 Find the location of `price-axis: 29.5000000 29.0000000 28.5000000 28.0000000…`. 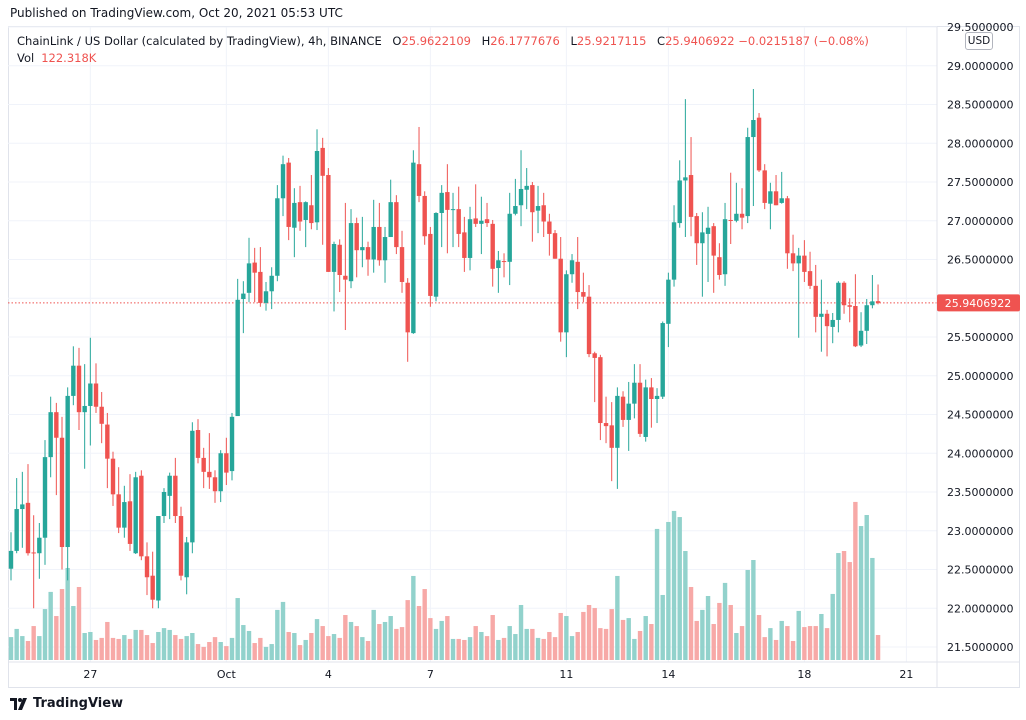

price-axis: 29.5000000 29.0000000 28.5000000 28.0000000… is located at coordinates (980, 337).